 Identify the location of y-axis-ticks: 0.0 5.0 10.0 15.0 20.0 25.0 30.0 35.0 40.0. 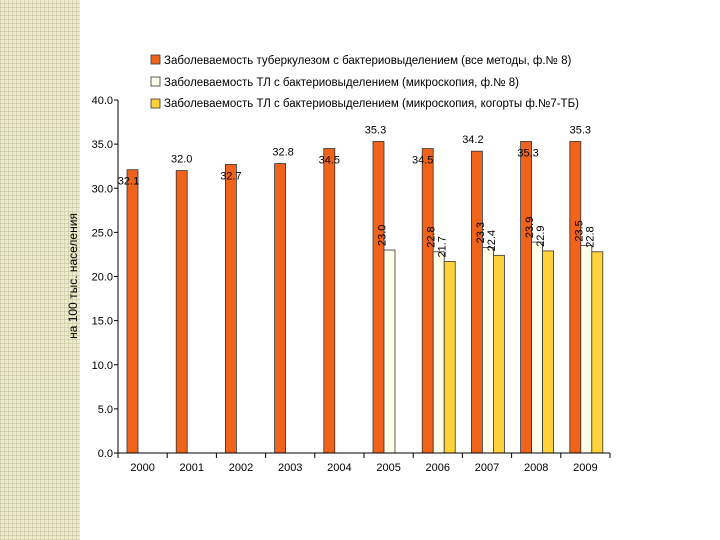
(105, 277).